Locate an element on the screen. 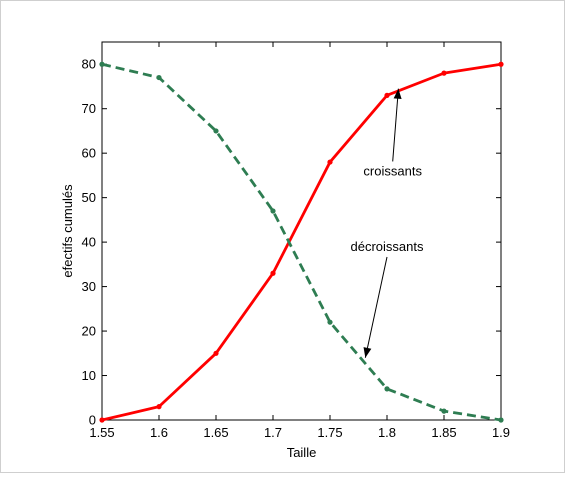 The image size is (565, 478). y-tick-label: 60 is located at coordinates (89, 153).